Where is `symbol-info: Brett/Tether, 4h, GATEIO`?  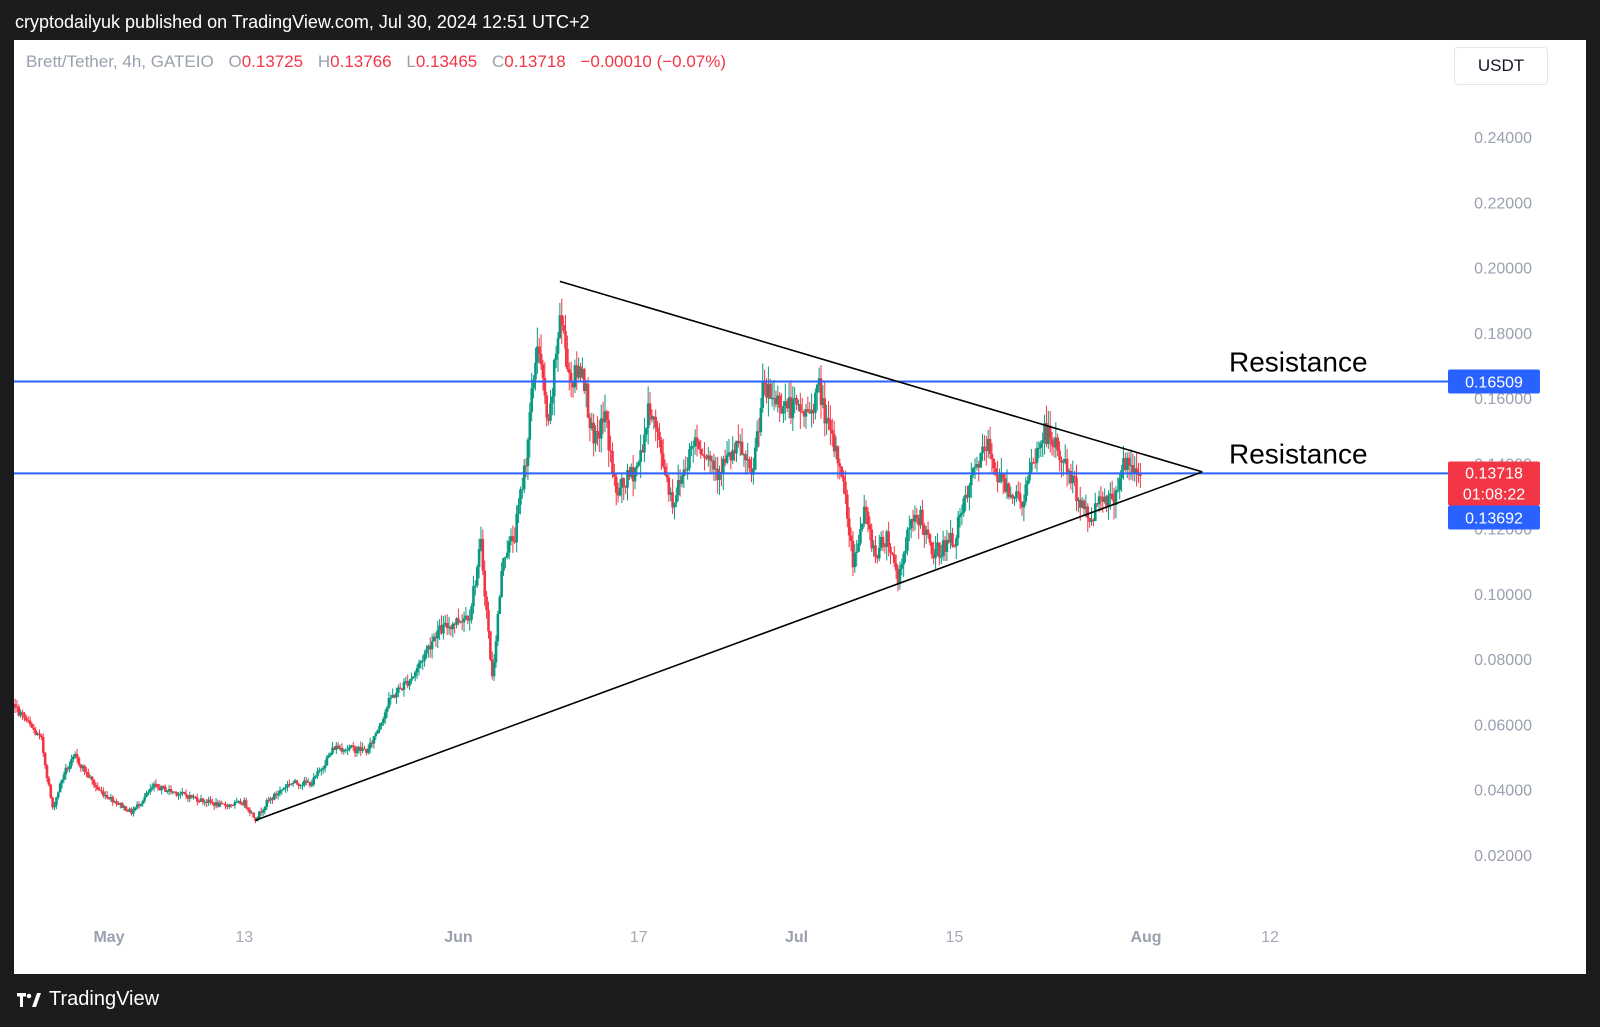 symbol-info: Brett/Tether, 4h, GATEIO is located at coordinates (120, 61).